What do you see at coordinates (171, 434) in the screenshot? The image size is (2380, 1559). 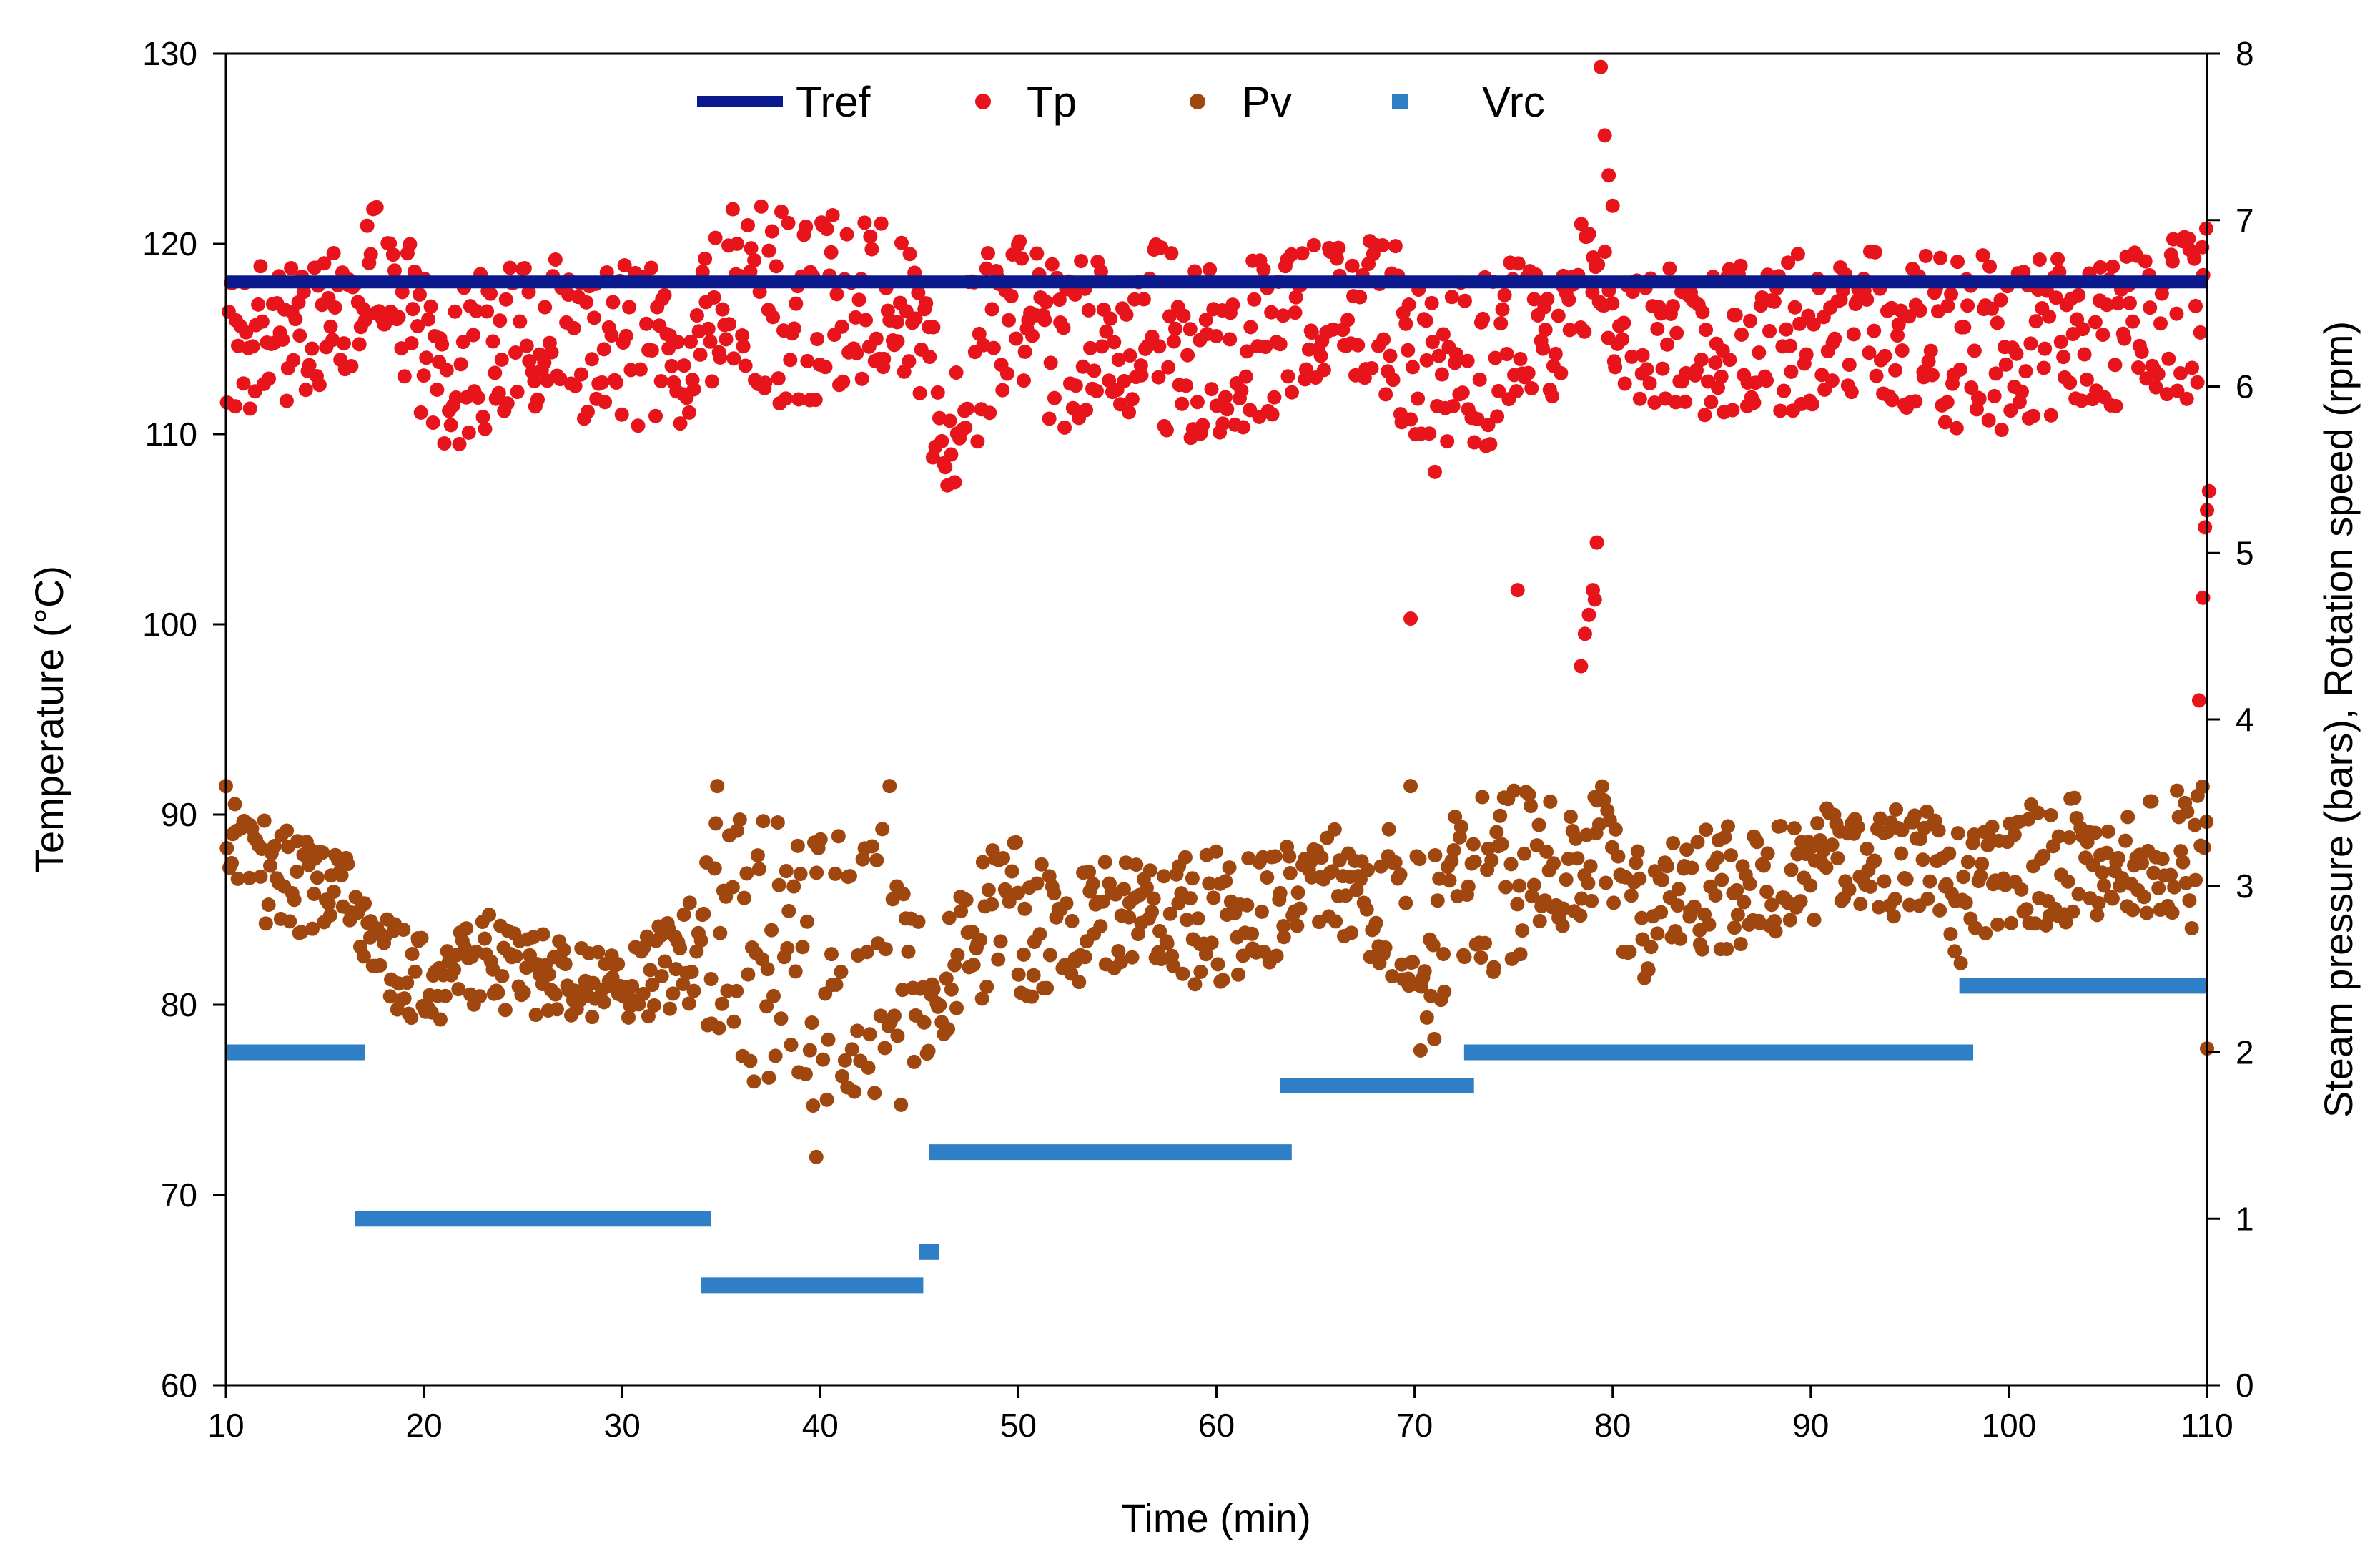 I see `y-left-tick-label: 110` at bounding box center [171, 434].